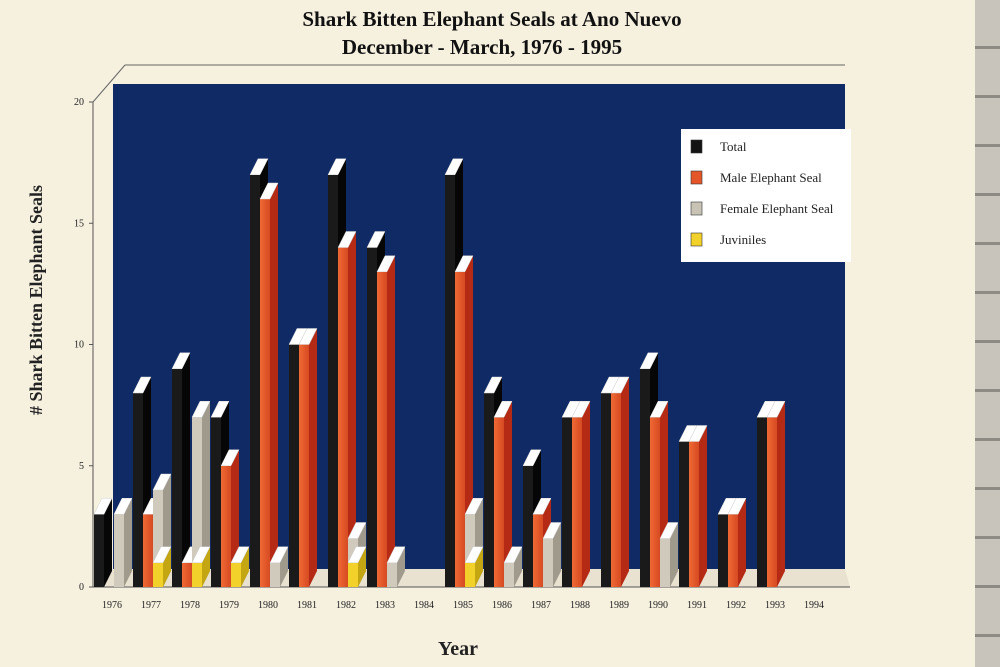 This screenshot has height=667, width=1000. I want to click on bar-juviniles-1978, so click(201, 566).